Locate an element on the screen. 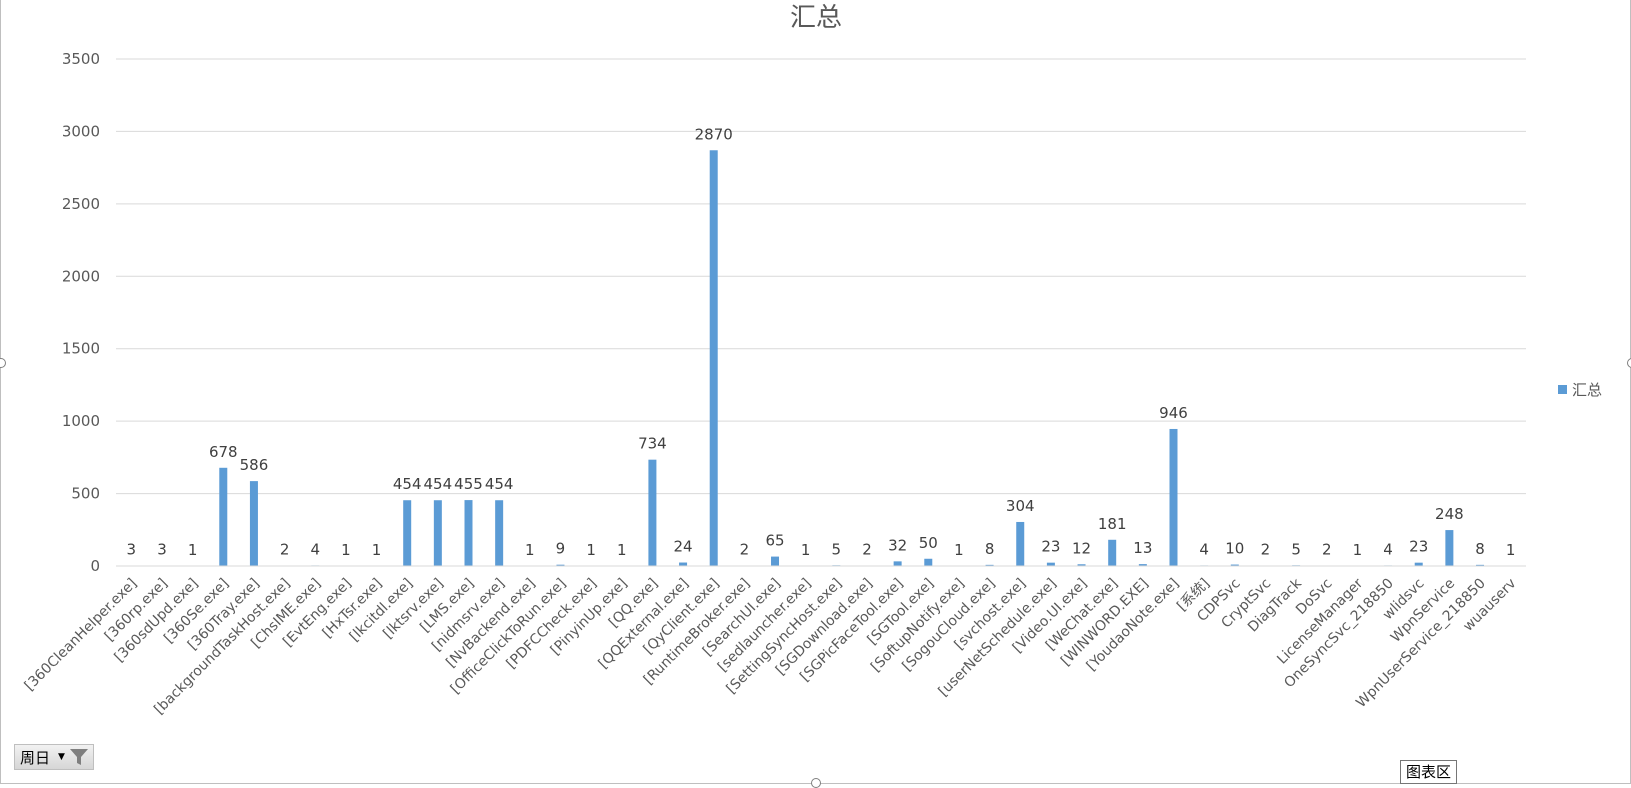 Image resolution: width=1631 pixels, height=788 pixels. legend: 汇总 is located at coordinates (1580, 390).